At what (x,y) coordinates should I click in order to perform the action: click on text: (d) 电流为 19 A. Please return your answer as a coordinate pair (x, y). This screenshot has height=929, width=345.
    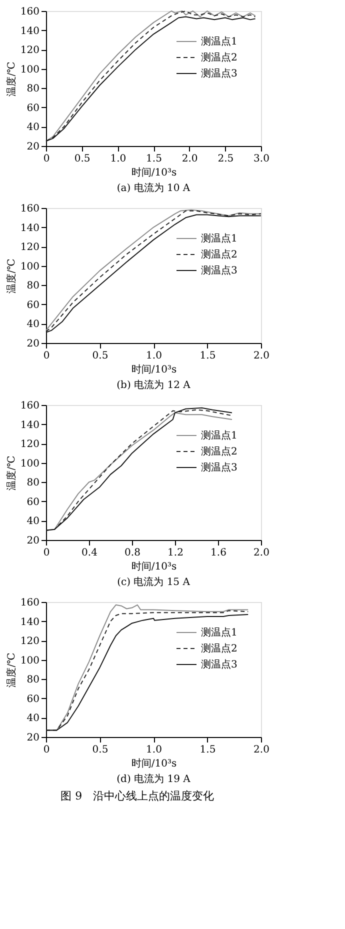
    Looking at the image, I should click on (154, 779).